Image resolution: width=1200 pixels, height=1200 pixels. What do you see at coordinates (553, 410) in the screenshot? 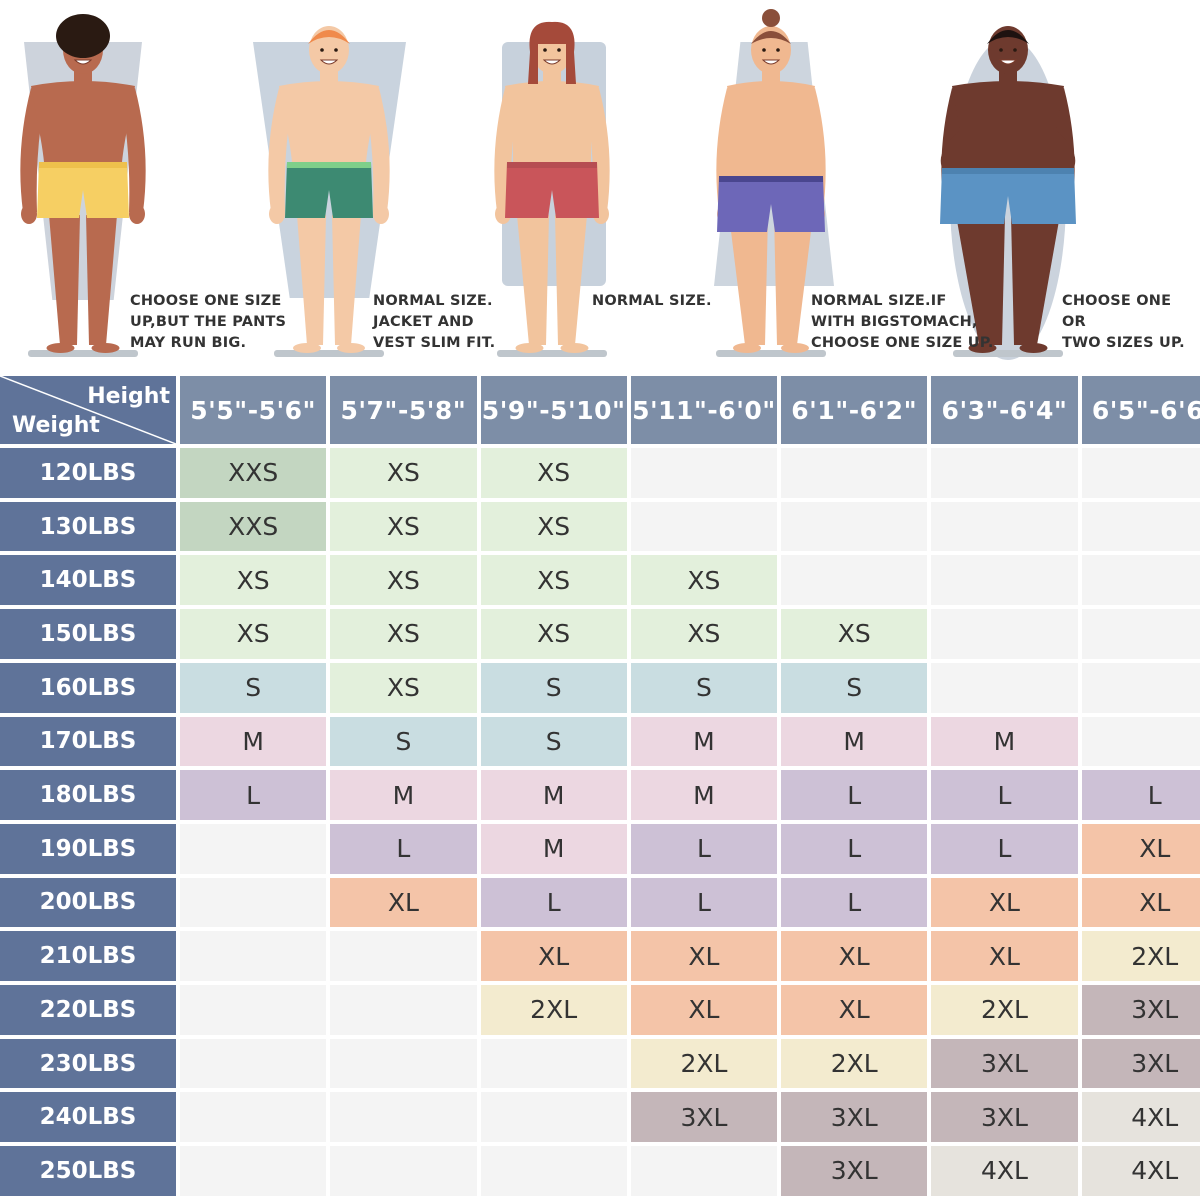
I see `height-column-header: 5'9"-5'10"` at bounding box center [553, 410].